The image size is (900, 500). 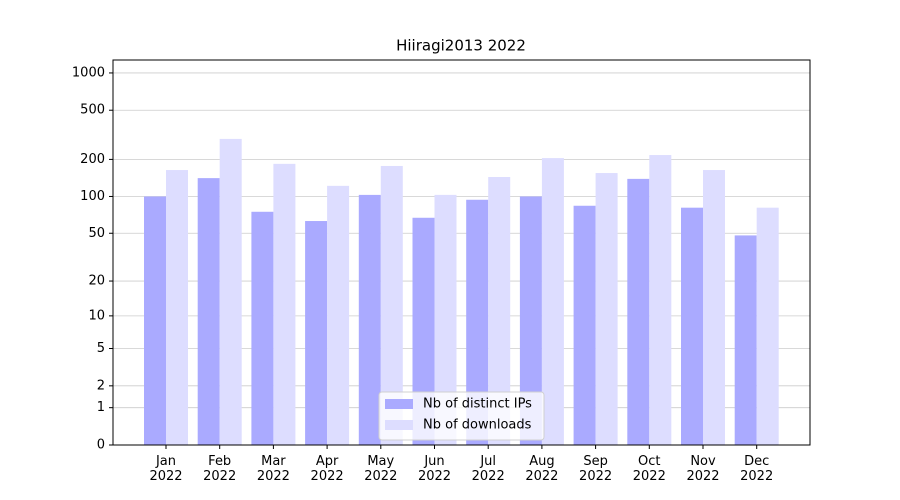 I want to click on x-tick-label: Feb 2022, so click(x=220, y=469).